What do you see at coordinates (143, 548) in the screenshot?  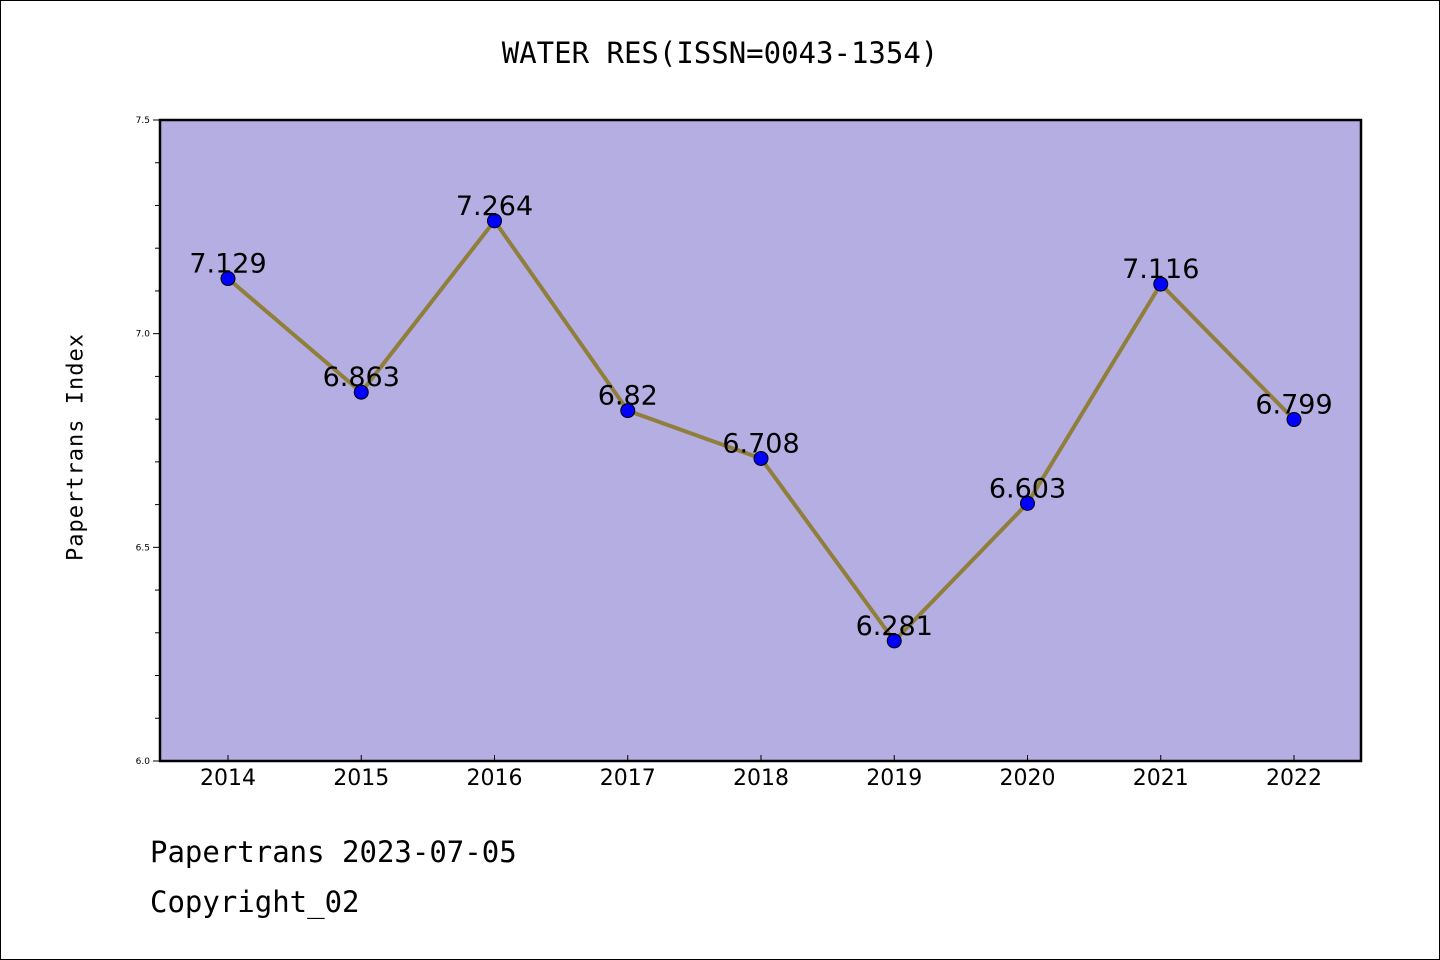 I see `y-tick-label: 6.5` at bounding box center [143, 548].